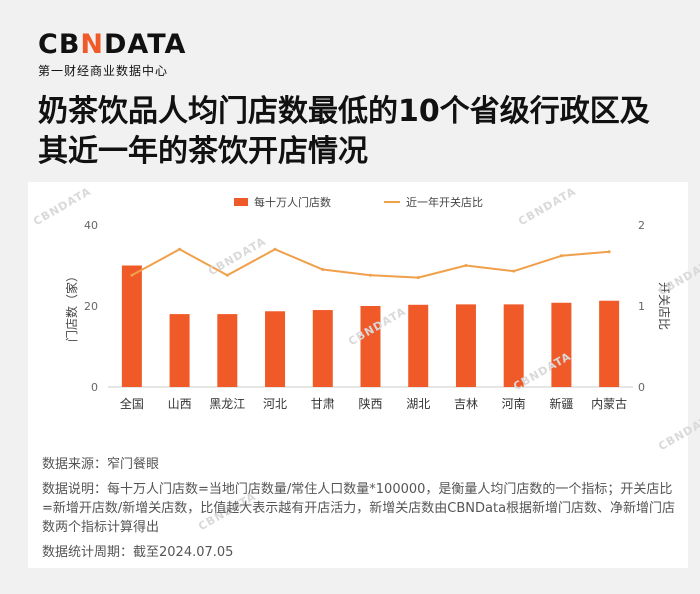  What do you see at coordinates (641, 225) in the screenshot?
I see `y-right-tick-label: 2` at bounding box center [641, 225].